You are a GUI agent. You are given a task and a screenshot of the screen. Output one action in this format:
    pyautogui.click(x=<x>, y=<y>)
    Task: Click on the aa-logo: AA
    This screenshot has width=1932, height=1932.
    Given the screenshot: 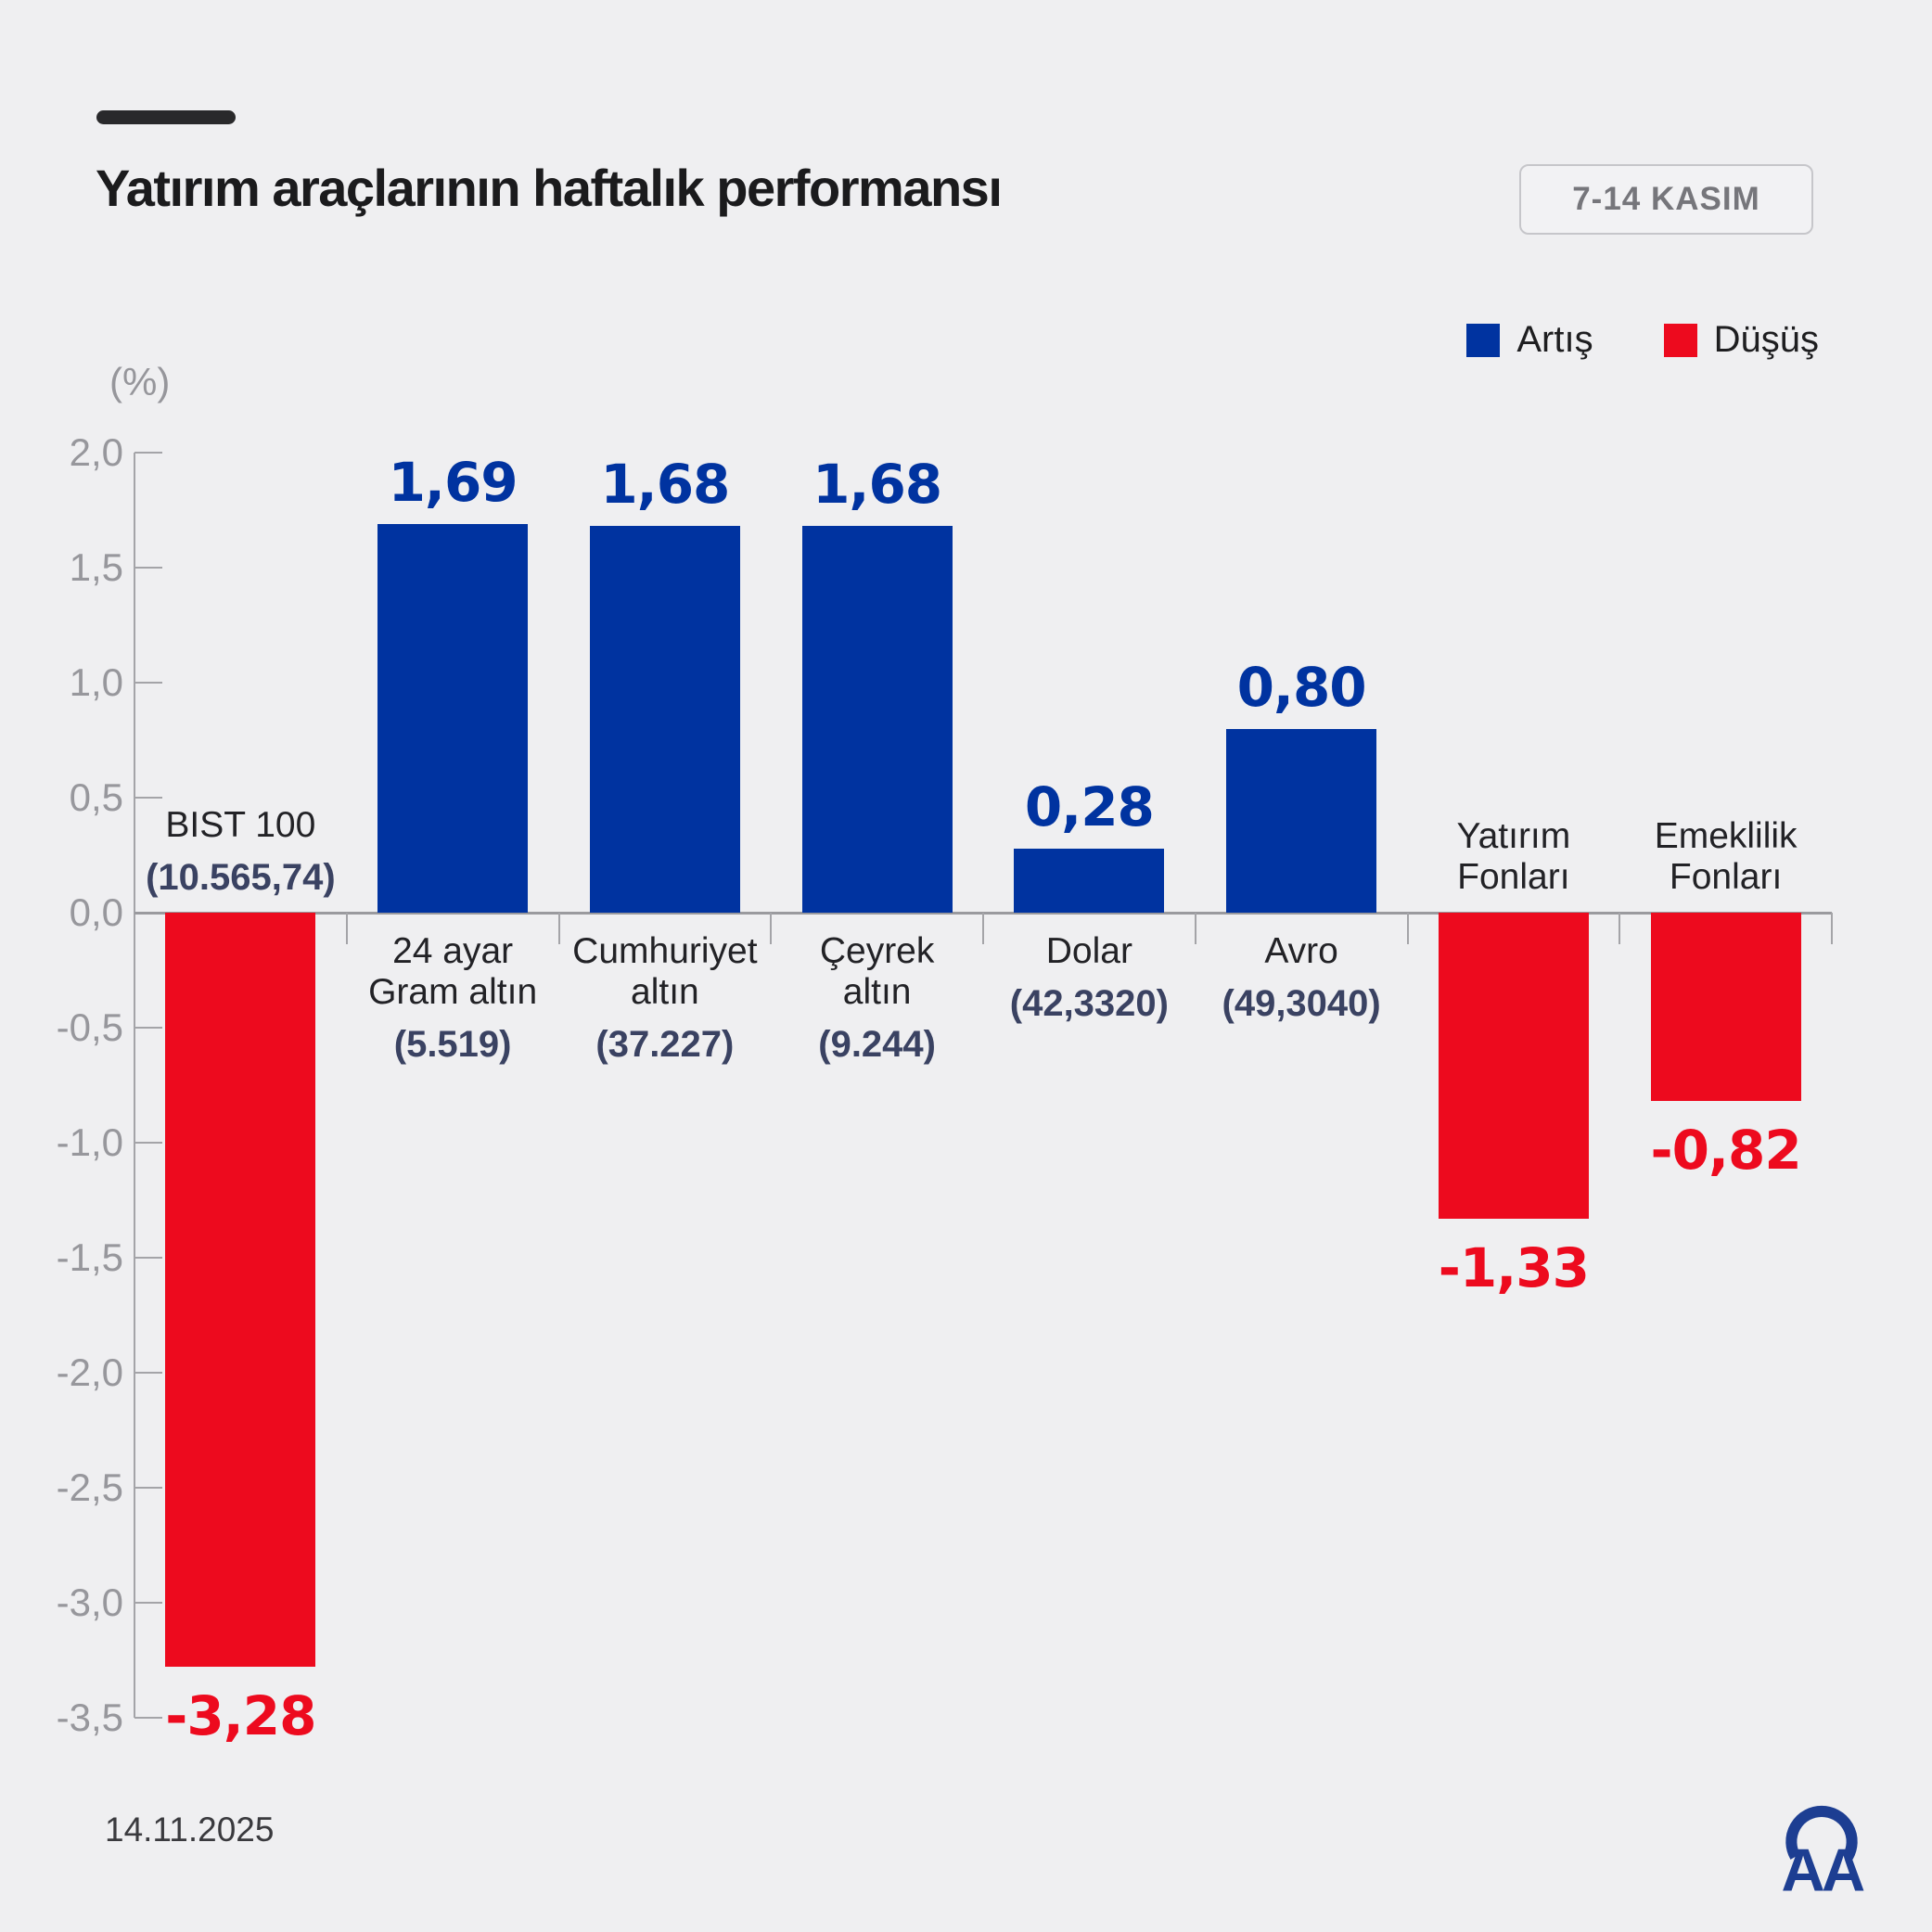 What is the action you would take?
    pyautogui.click(x=1824, y=1851)
    